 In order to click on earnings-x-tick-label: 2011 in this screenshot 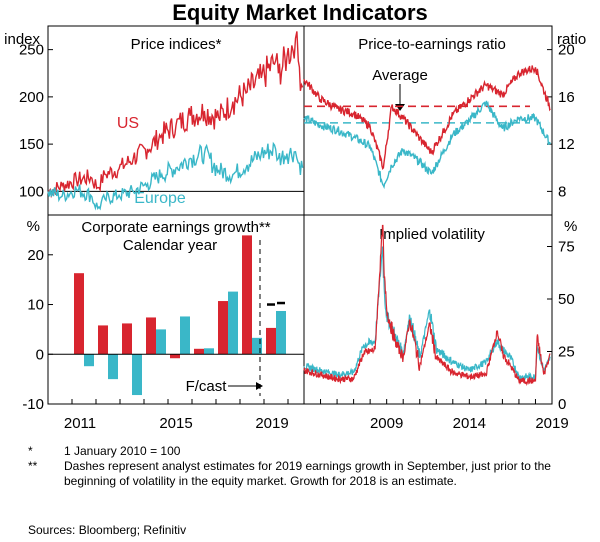, I will do `click(80, 423)`.